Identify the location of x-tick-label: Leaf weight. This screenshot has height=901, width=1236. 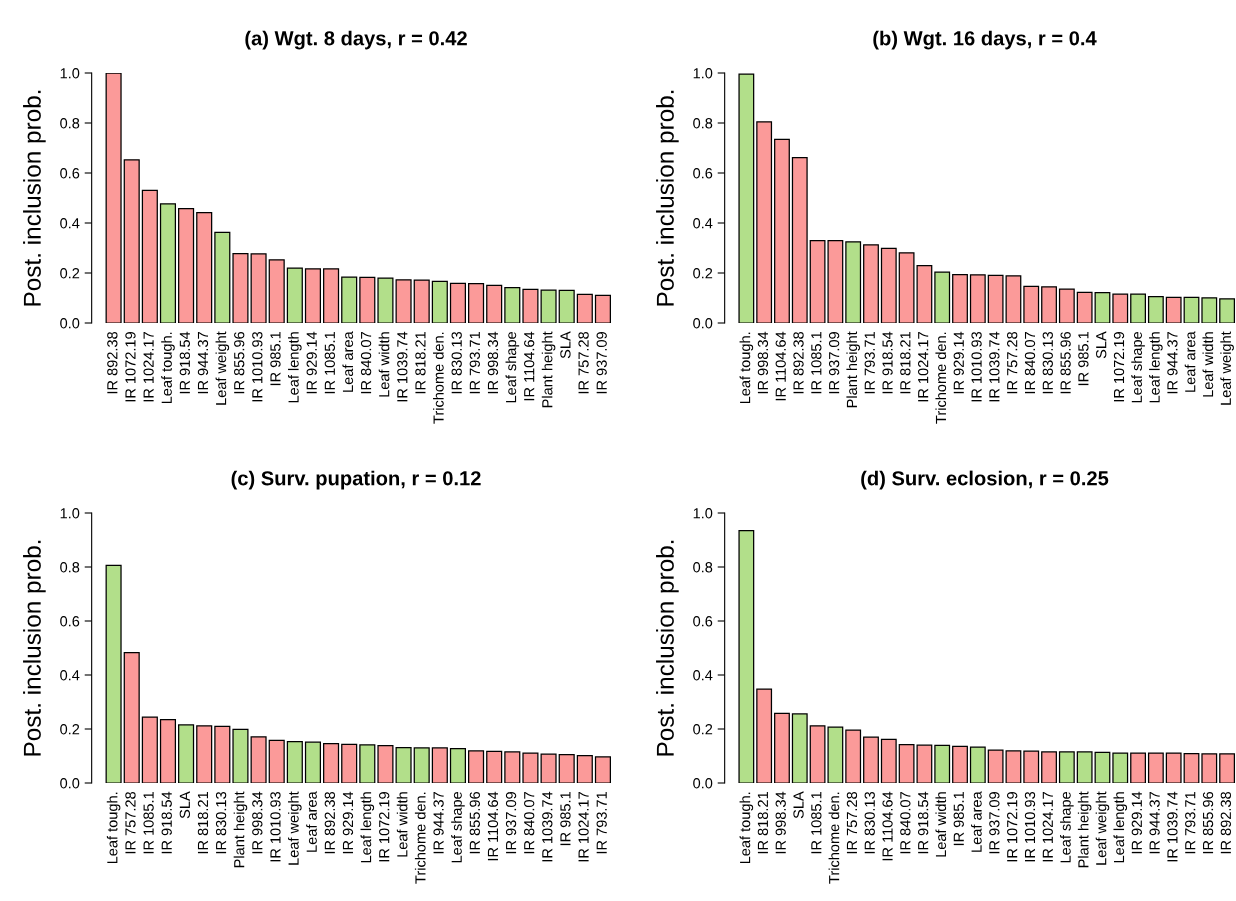
(1227, 368).